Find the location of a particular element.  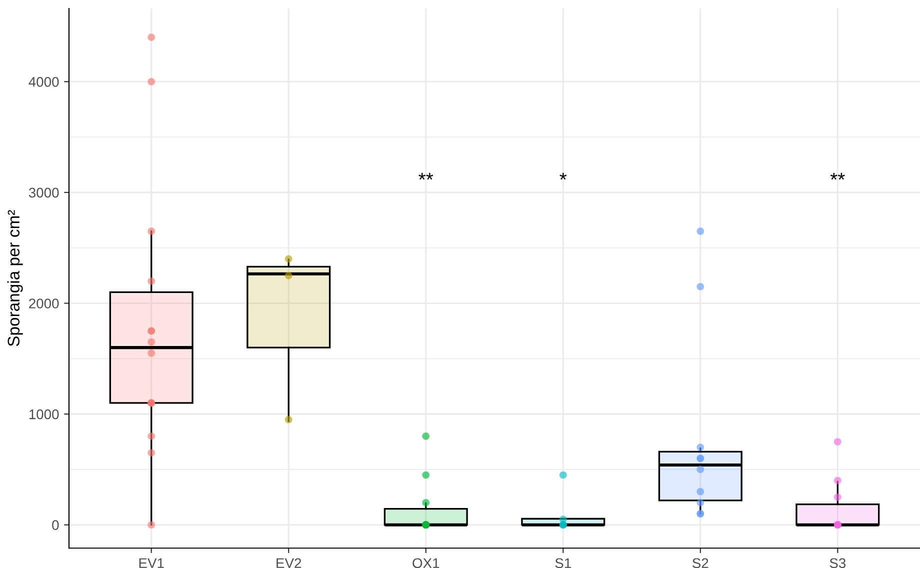

y-axis-title: Sporangia per cm² is located at coordinates (15, 278).